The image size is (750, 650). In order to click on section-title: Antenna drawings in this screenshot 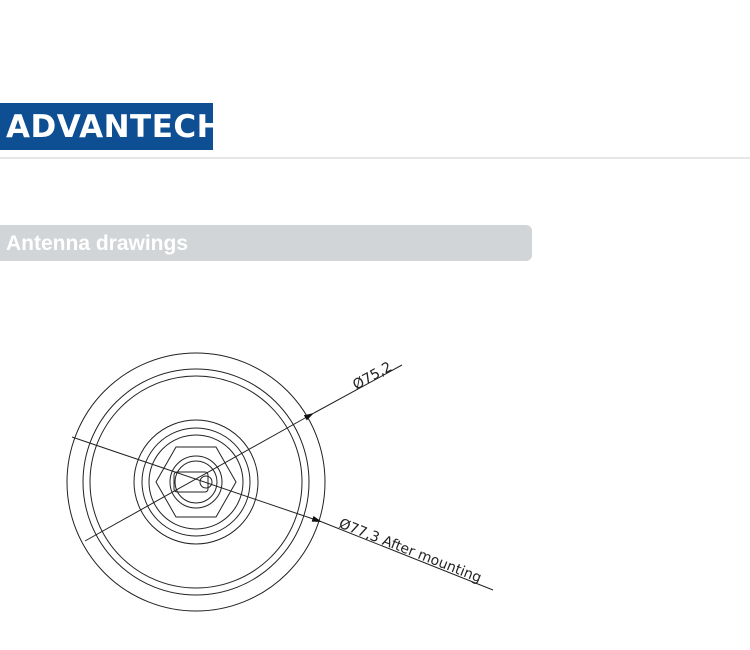, I will do `click(97, 243)`.